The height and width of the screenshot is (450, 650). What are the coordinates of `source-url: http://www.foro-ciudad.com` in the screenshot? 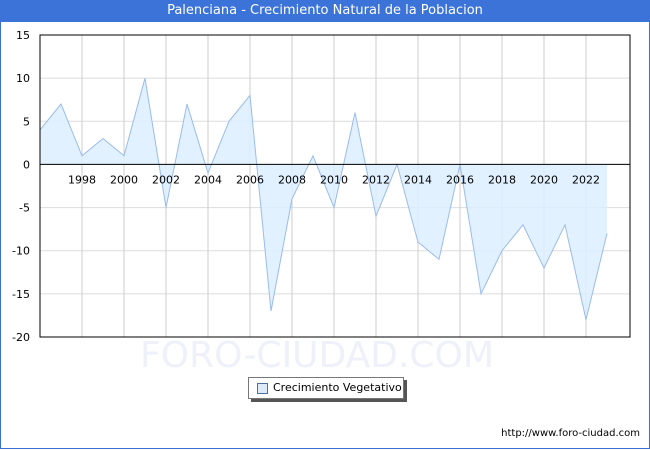 It's located at (570, 433).